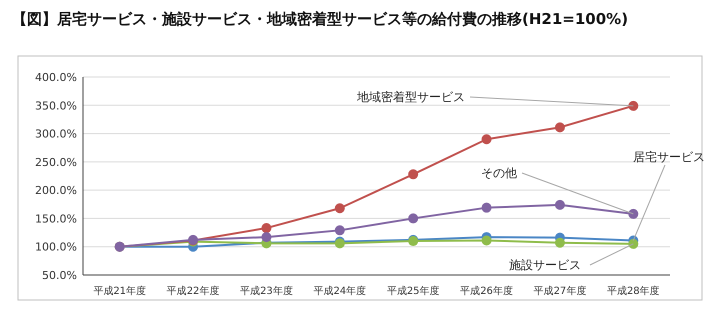 This screenshot has height=323, width=716. I want to click on chart-title: 【図】居宅サービス・施設サービス・地域密着型サービス等の給付費の推移(H21=100%), so click(320, 19).